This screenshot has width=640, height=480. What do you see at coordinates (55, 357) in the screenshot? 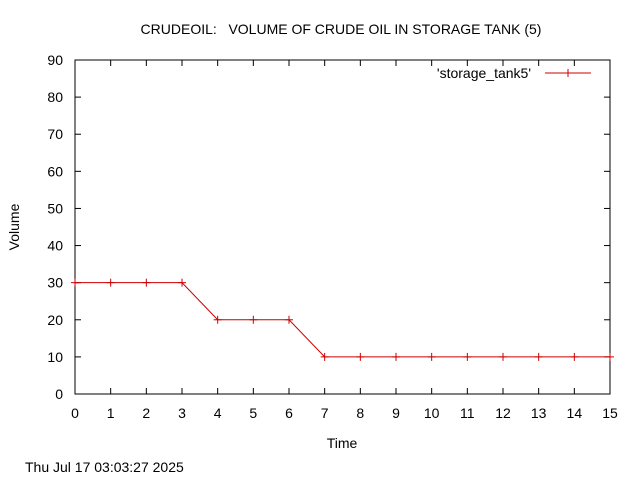
I see `y-tick-label: 10` at bounding box center [55, 357].